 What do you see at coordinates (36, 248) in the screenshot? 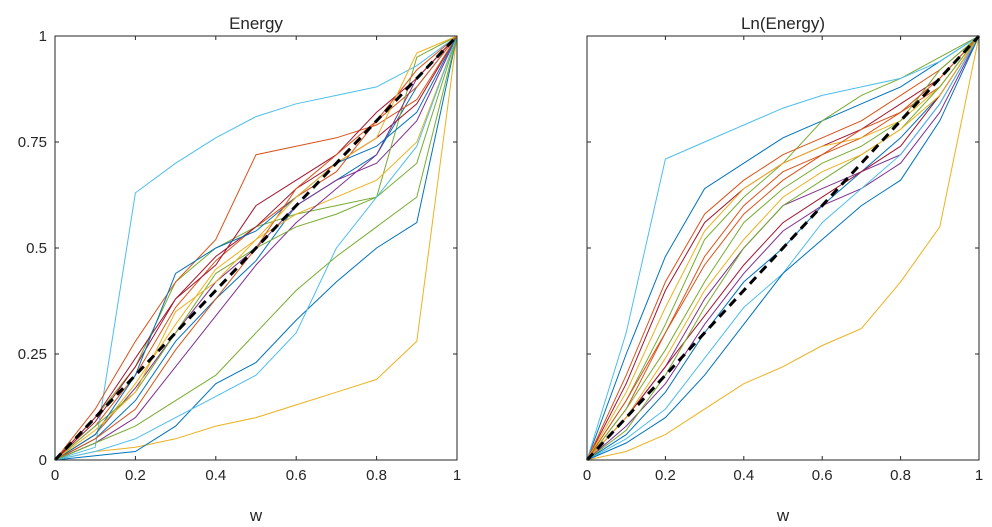
I see `energy-y-tick-label: 0.5` at bounding box center [36, 248].